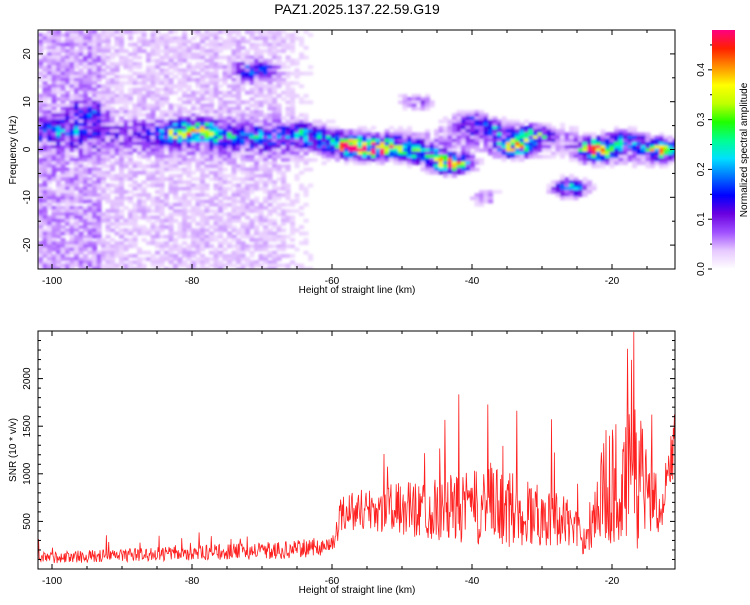  Describe the element at coordinates (701, 119) in the screenshot. I see `colorbar-tick-label: 0.3` at that location.